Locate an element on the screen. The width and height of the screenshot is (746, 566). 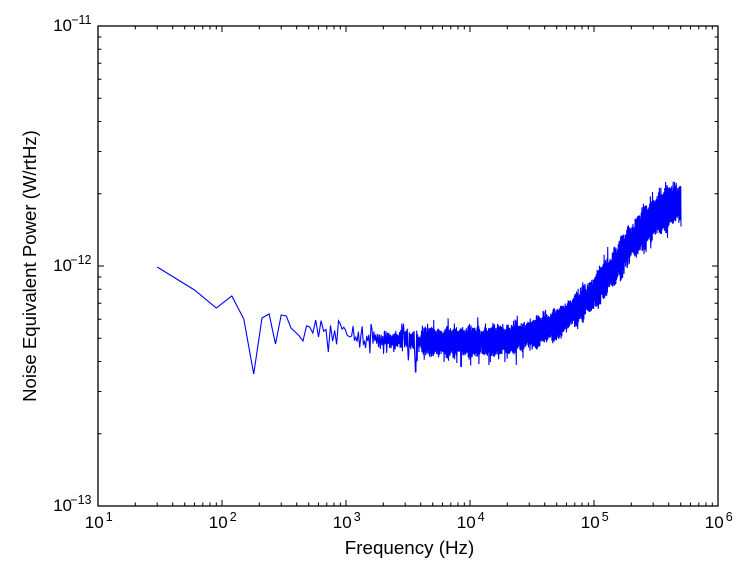
svg-text: Frequency (Hz) is located at coordinates (409, 547).